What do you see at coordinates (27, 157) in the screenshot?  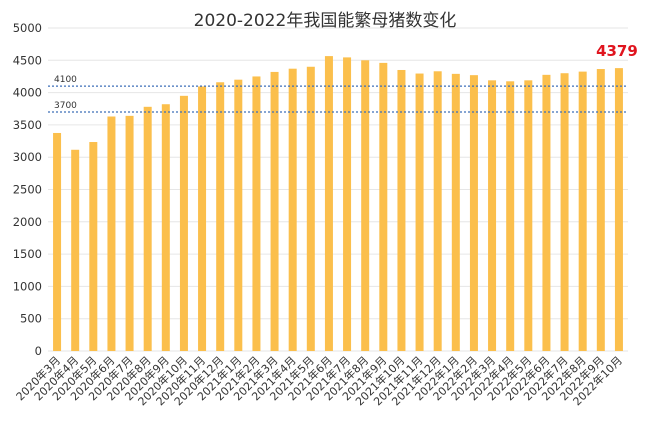 I see `y-tick-label: 3000` at bounding box center [27, 157].